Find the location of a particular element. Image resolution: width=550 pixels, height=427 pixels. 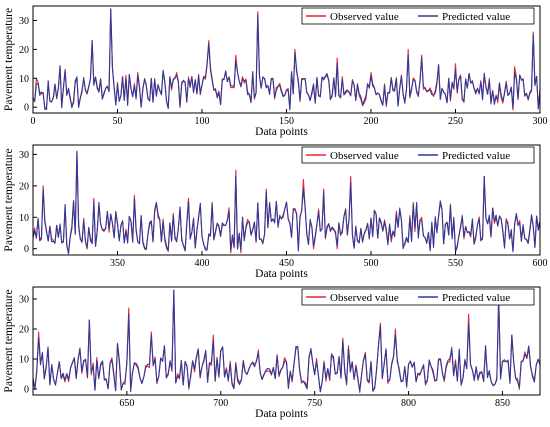

x-tick-label: 700 is located at coordinates (220, 403).